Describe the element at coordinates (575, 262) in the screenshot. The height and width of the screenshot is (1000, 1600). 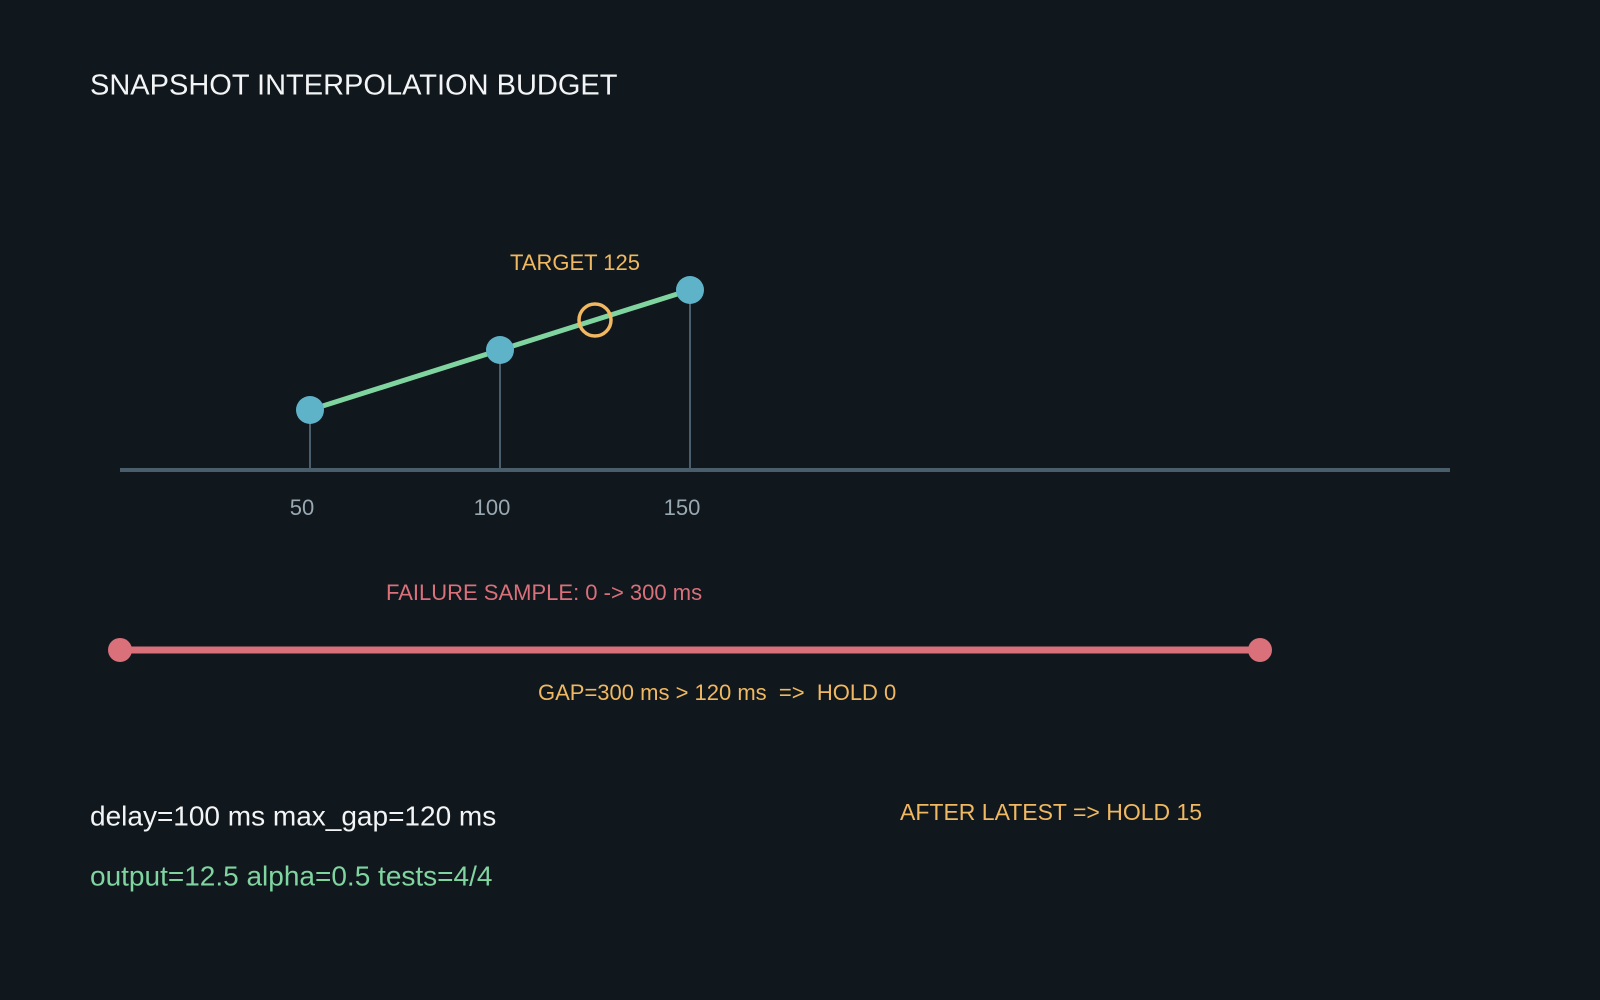
I see `target-label: TARGET 125` at that location.